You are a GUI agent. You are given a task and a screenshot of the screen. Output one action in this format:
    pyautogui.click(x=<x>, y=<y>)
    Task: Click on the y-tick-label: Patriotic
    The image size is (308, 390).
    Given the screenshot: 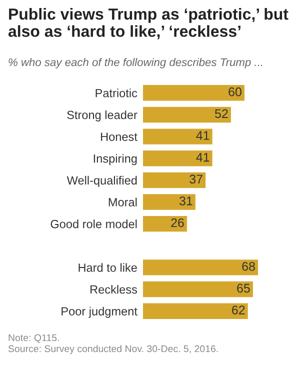 What is the action you would take?
    pyautogui.click(x=117, y=93)
    